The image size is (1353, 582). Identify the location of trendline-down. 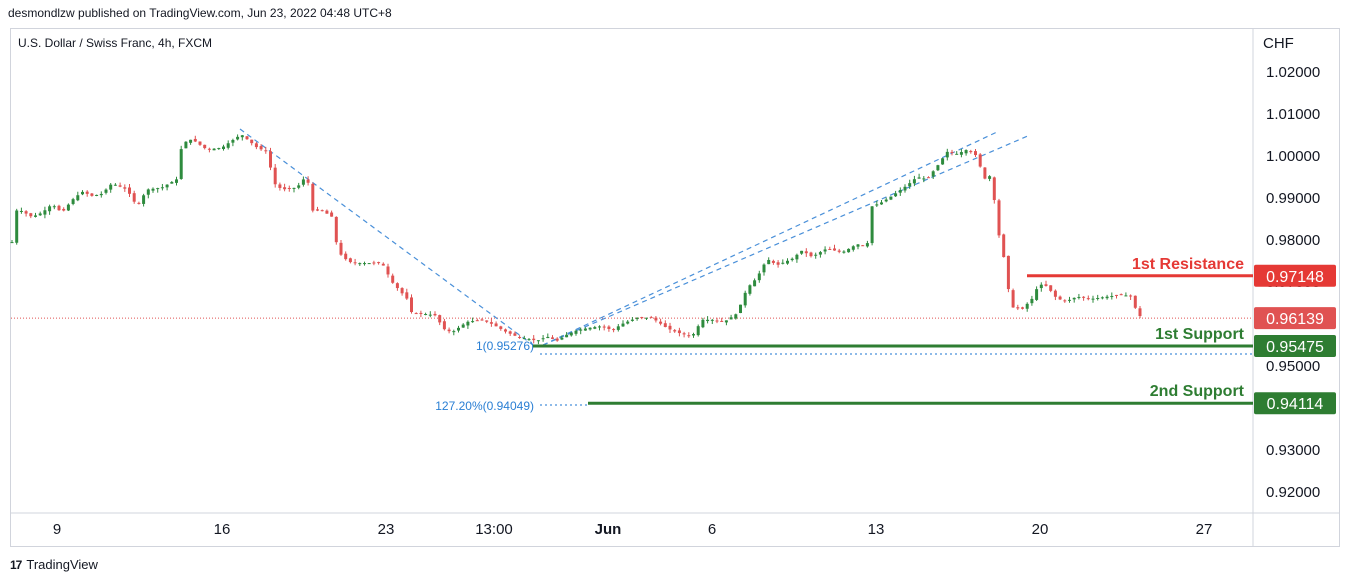
(386, 237).